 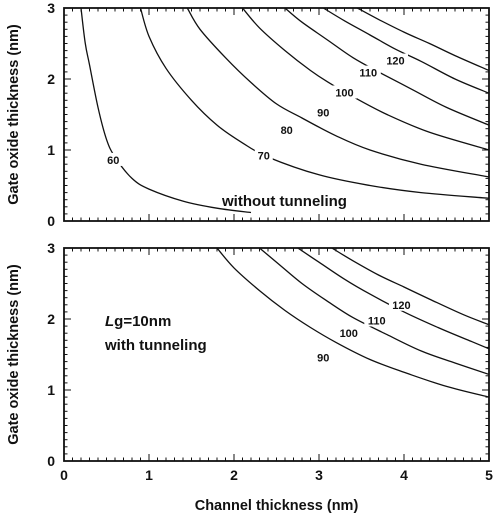 What do you see at coordinates (64, 475) in the screenshot?
I see `x-tick-label: 0` at bounding box center [64, 475].